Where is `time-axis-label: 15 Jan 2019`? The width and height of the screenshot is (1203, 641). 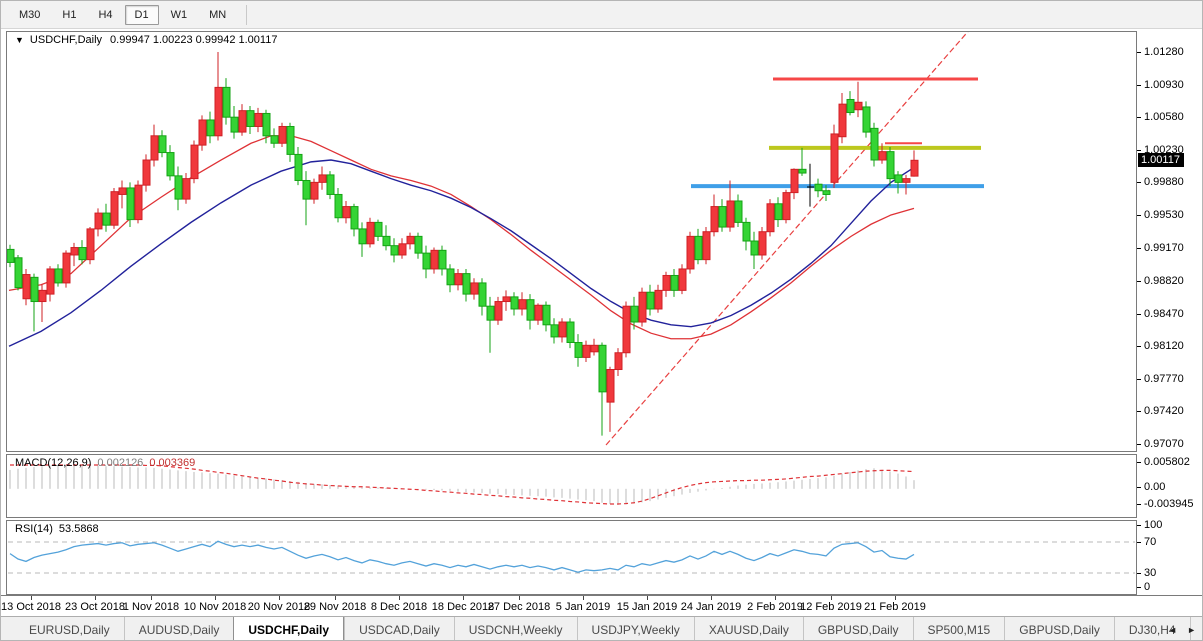
time-axis-label: 15 Jan 2019 is located at coordinates (647, 607).